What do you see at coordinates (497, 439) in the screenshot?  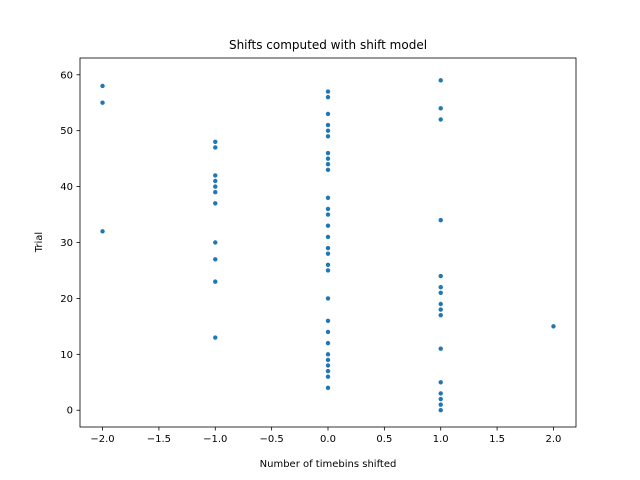 I see `x-tick-label: 1.5` at bounding box center [497, 439].